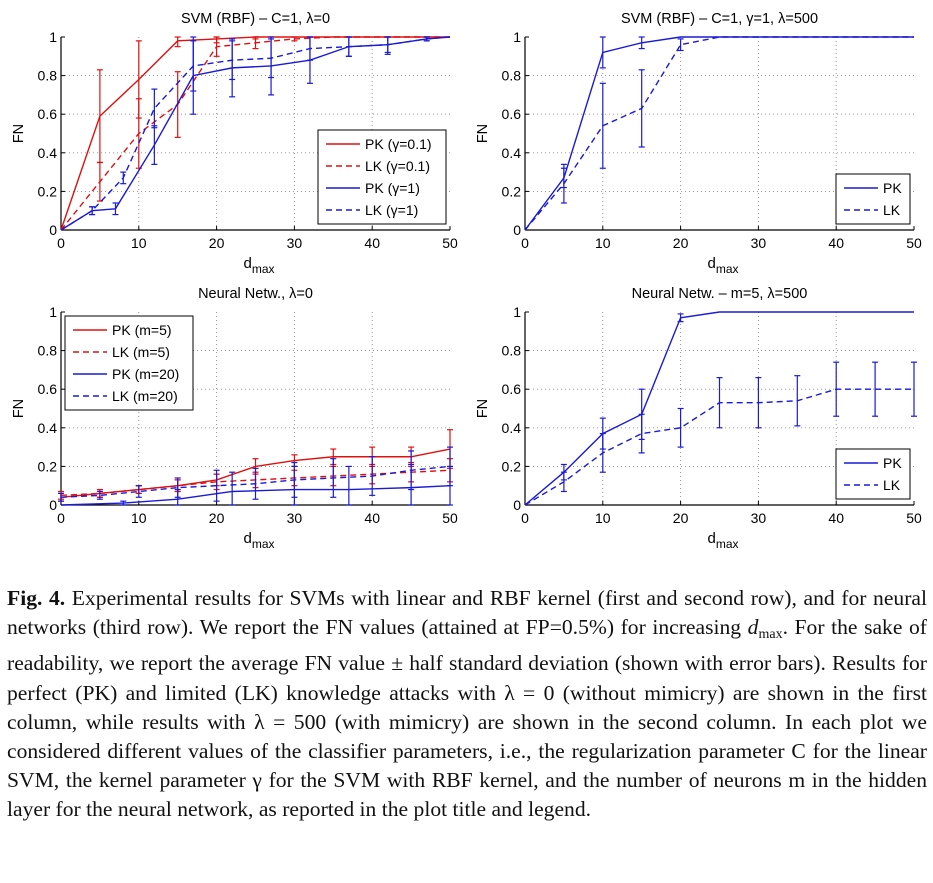 The width and height of the screenshot is (933, 883). I want to click on legend: PK (m=5) LK (m=5) PK (m=20) LK (m=20), so click(129, 363).